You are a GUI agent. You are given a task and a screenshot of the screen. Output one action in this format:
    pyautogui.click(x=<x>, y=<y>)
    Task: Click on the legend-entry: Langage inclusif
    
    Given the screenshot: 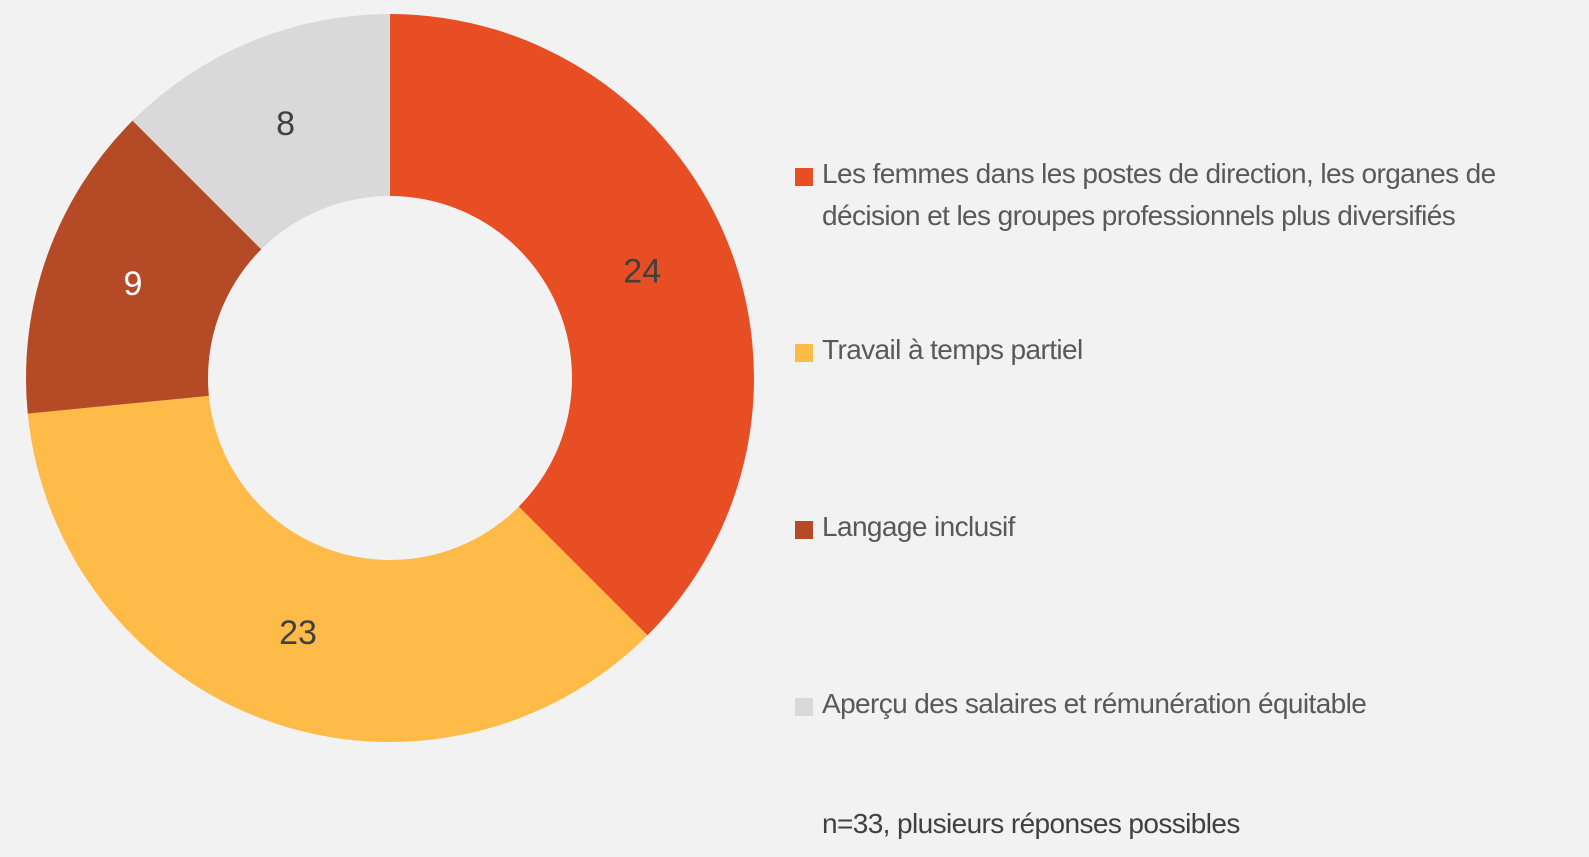 What is the action you would take?
    pyautogui.click(x=1173, y=527)
    